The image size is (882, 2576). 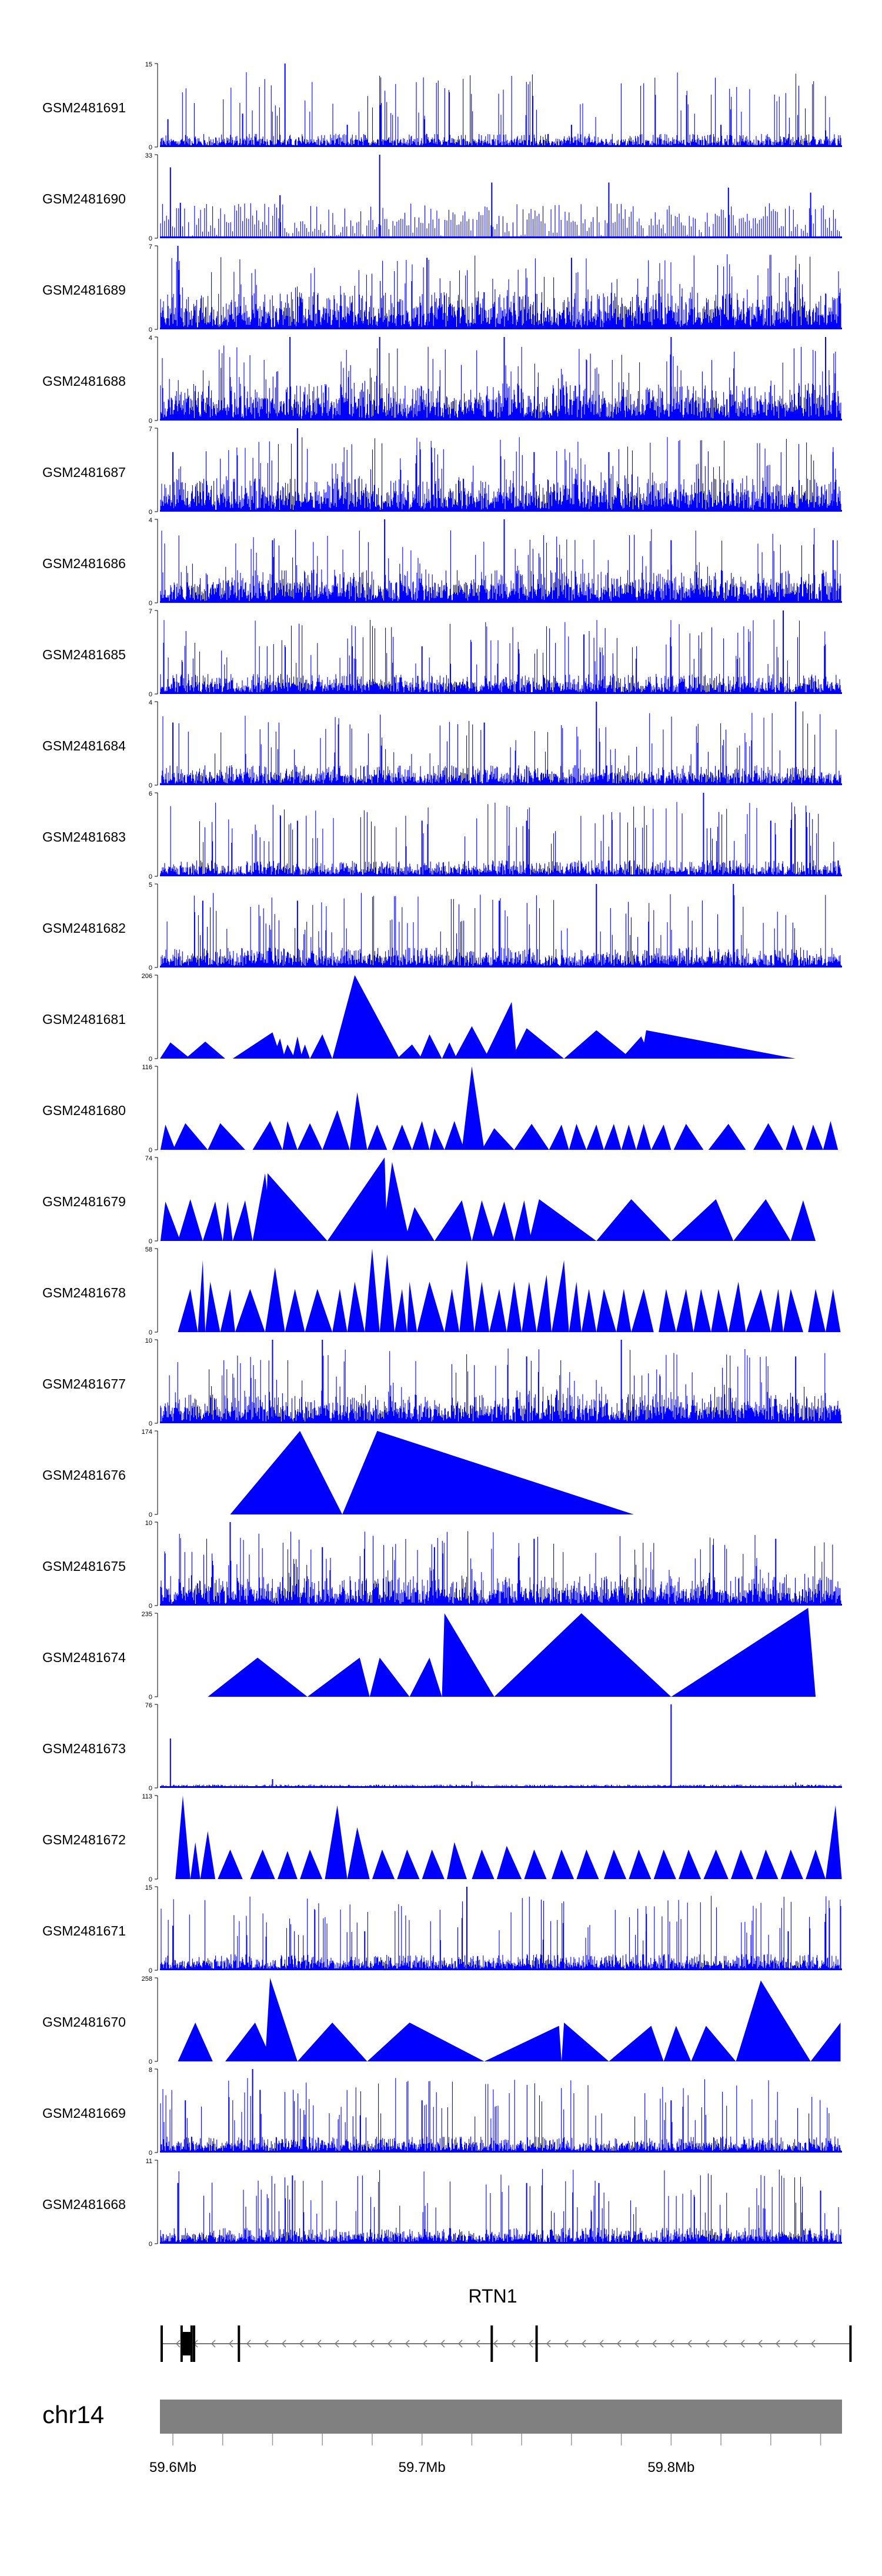 What do you see at coordinates (84, 1839) in the screenshot?
I see `track-label: GSM2481672` at bounding box center [84, 1839].